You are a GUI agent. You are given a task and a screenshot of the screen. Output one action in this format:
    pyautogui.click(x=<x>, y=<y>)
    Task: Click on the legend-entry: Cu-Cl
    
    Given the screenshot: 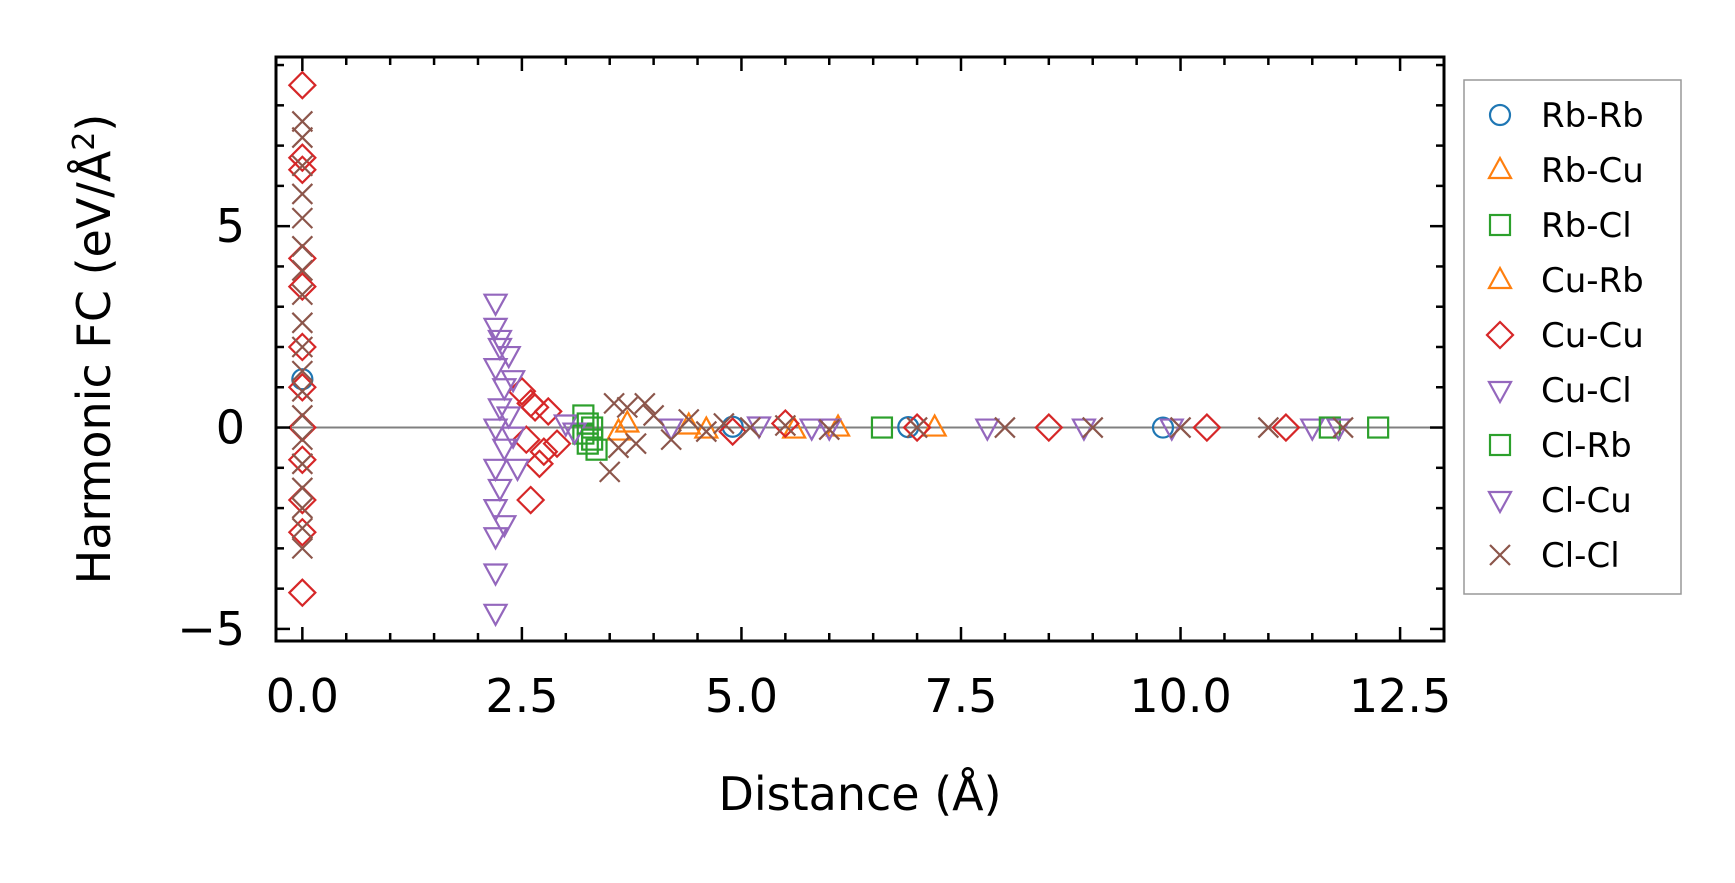 What is the action you would take?
    pyautogui.click(x=1559, y=391)
    